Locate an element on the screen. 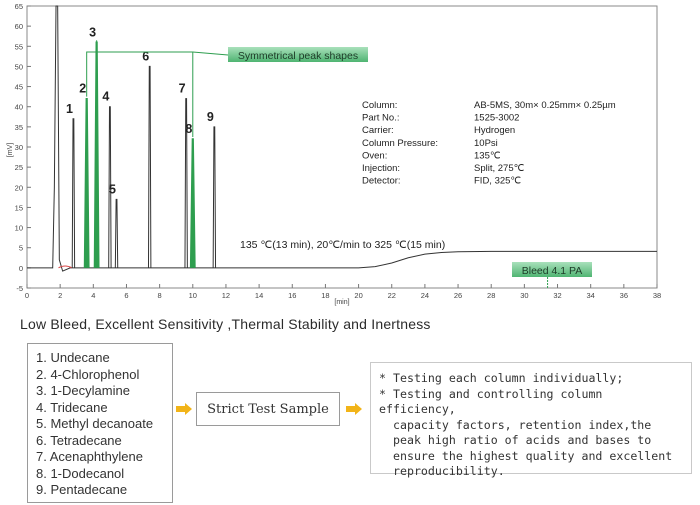 The image size is (700, 505). bleed-marker: Bleed 4.1 PA is located at coordinates (552, 275).